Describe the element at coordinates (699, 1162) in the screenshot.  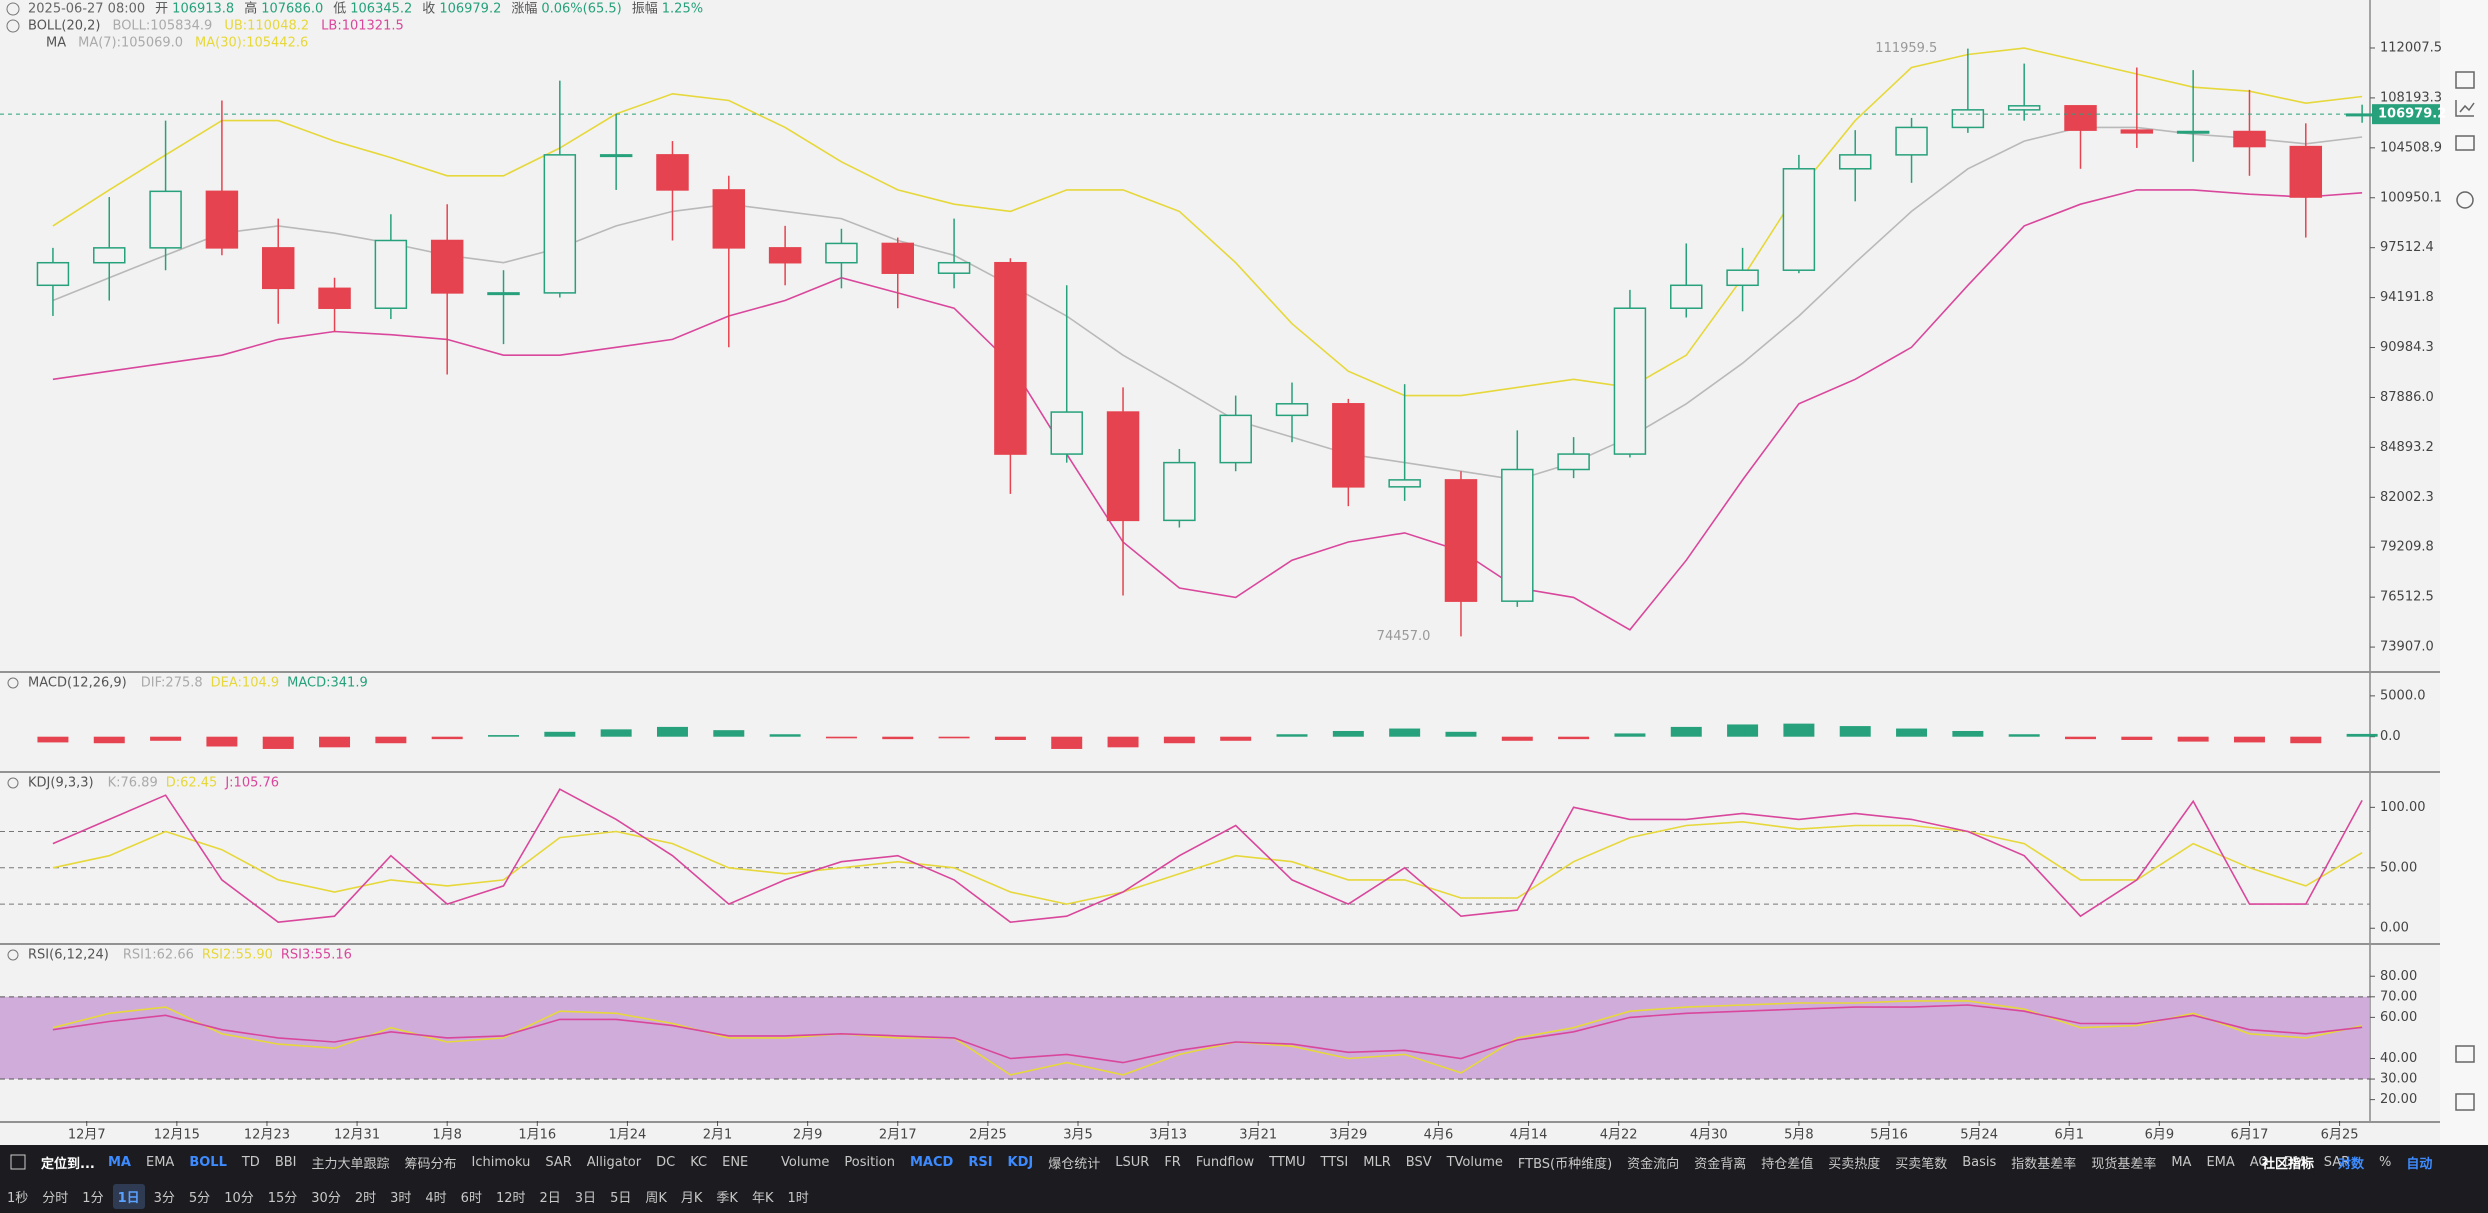
I see `toolbar-item: KC` at that location.